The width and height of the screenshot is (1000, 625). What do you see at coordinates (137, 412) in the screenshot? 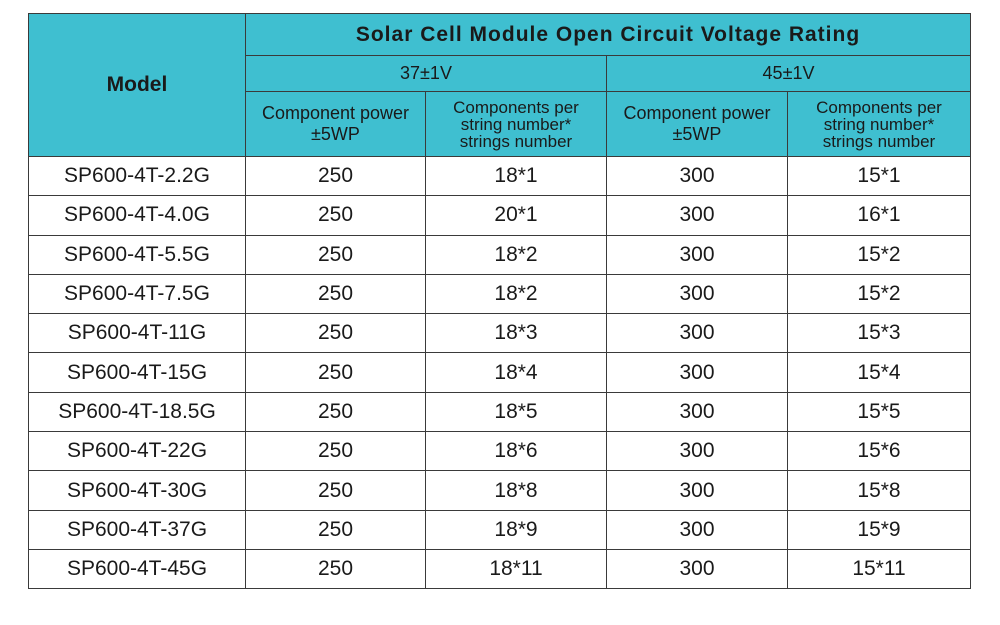
I see `model-cell: SP600-4T-18.5G` at bounding box center [137, 412].